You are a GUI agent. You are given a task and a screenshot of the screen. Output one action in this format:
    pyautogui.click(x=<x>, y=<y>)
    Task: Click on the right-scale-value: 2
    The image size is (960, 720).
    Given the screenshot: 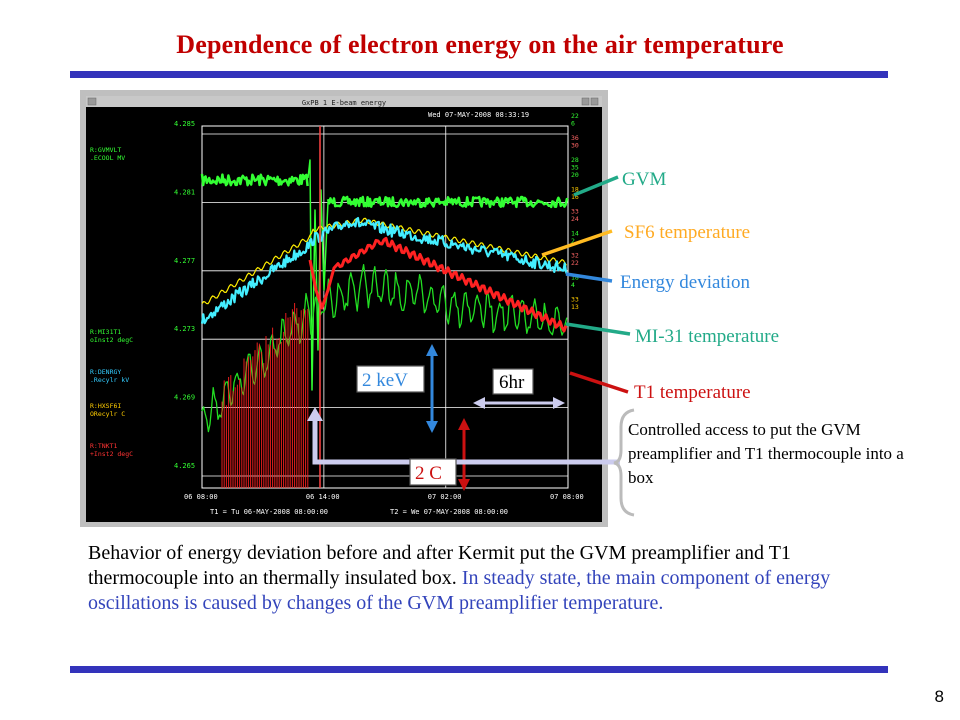 What is the action you would take?
    pyautogui.click(x=573, y=241)
    